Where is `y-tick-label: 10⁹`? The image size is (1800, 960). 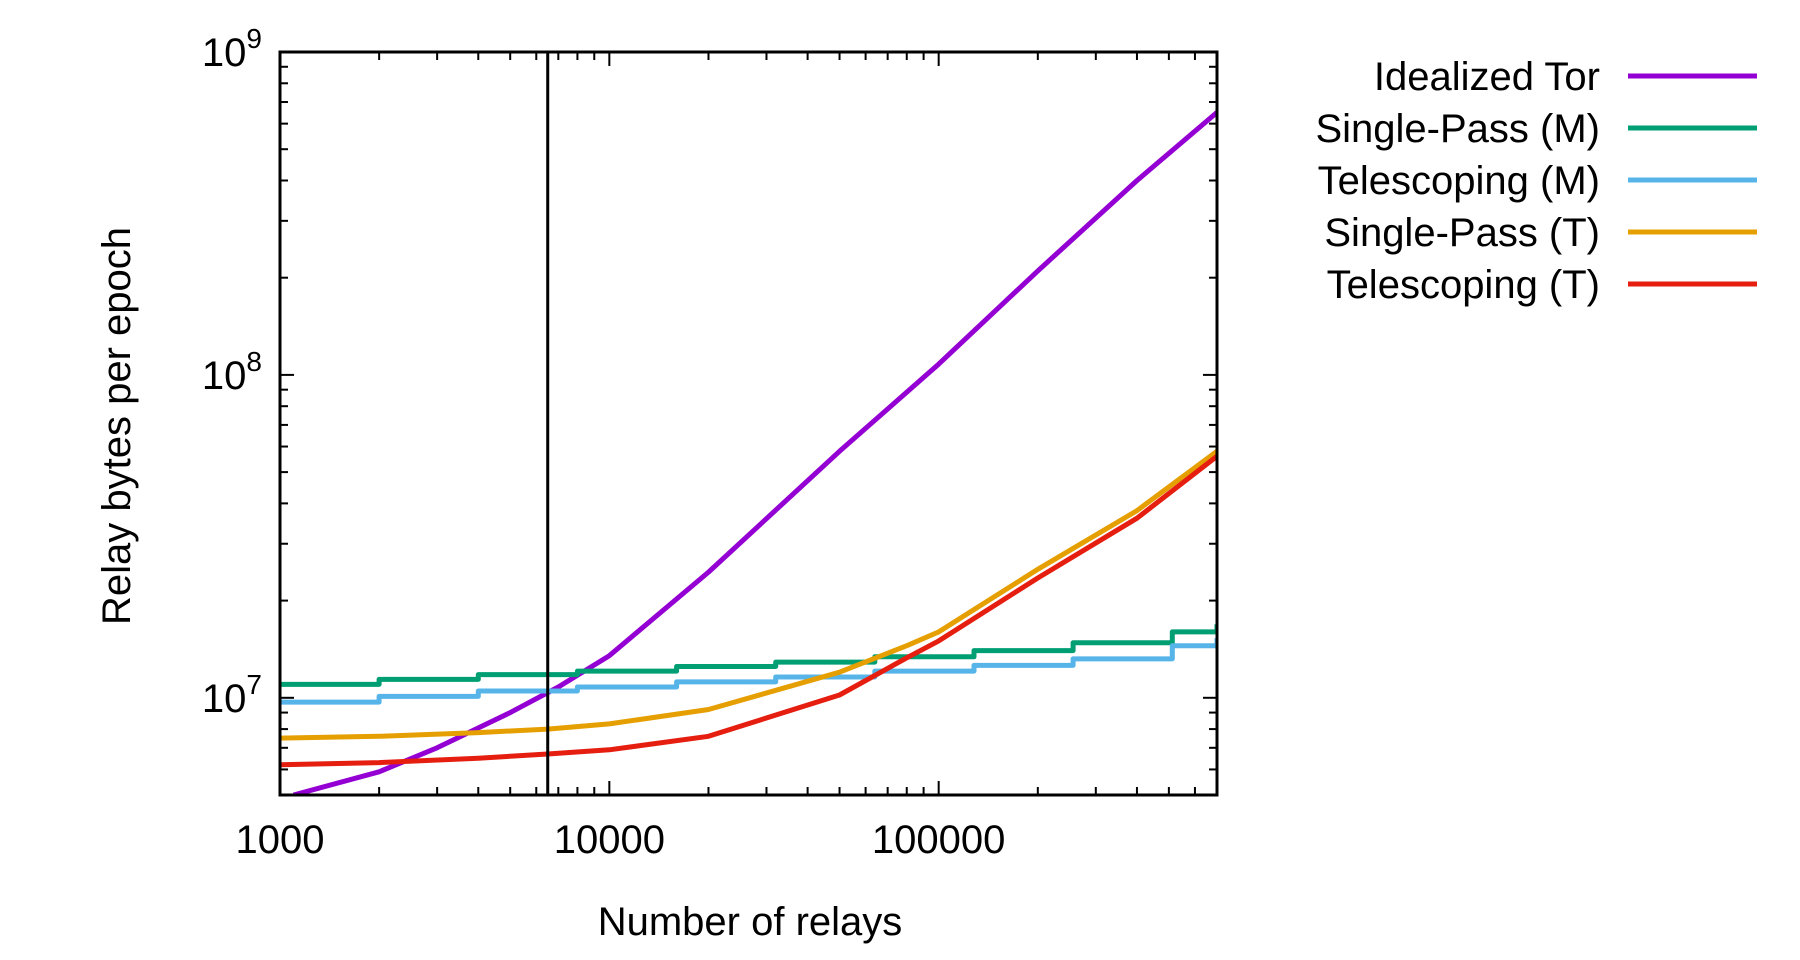
y-tick-label: 10⁹ is located at coordinates (232, 49).